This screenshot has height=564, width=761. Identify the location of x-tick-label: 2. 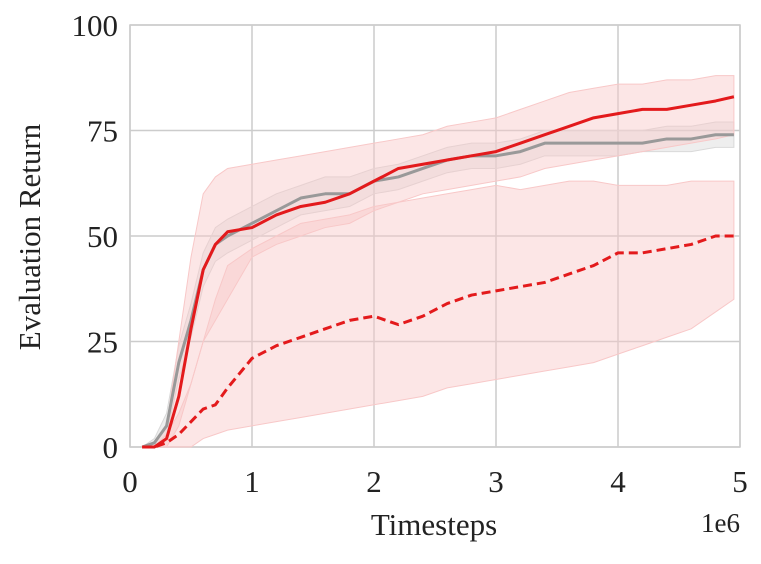
(374, 481).